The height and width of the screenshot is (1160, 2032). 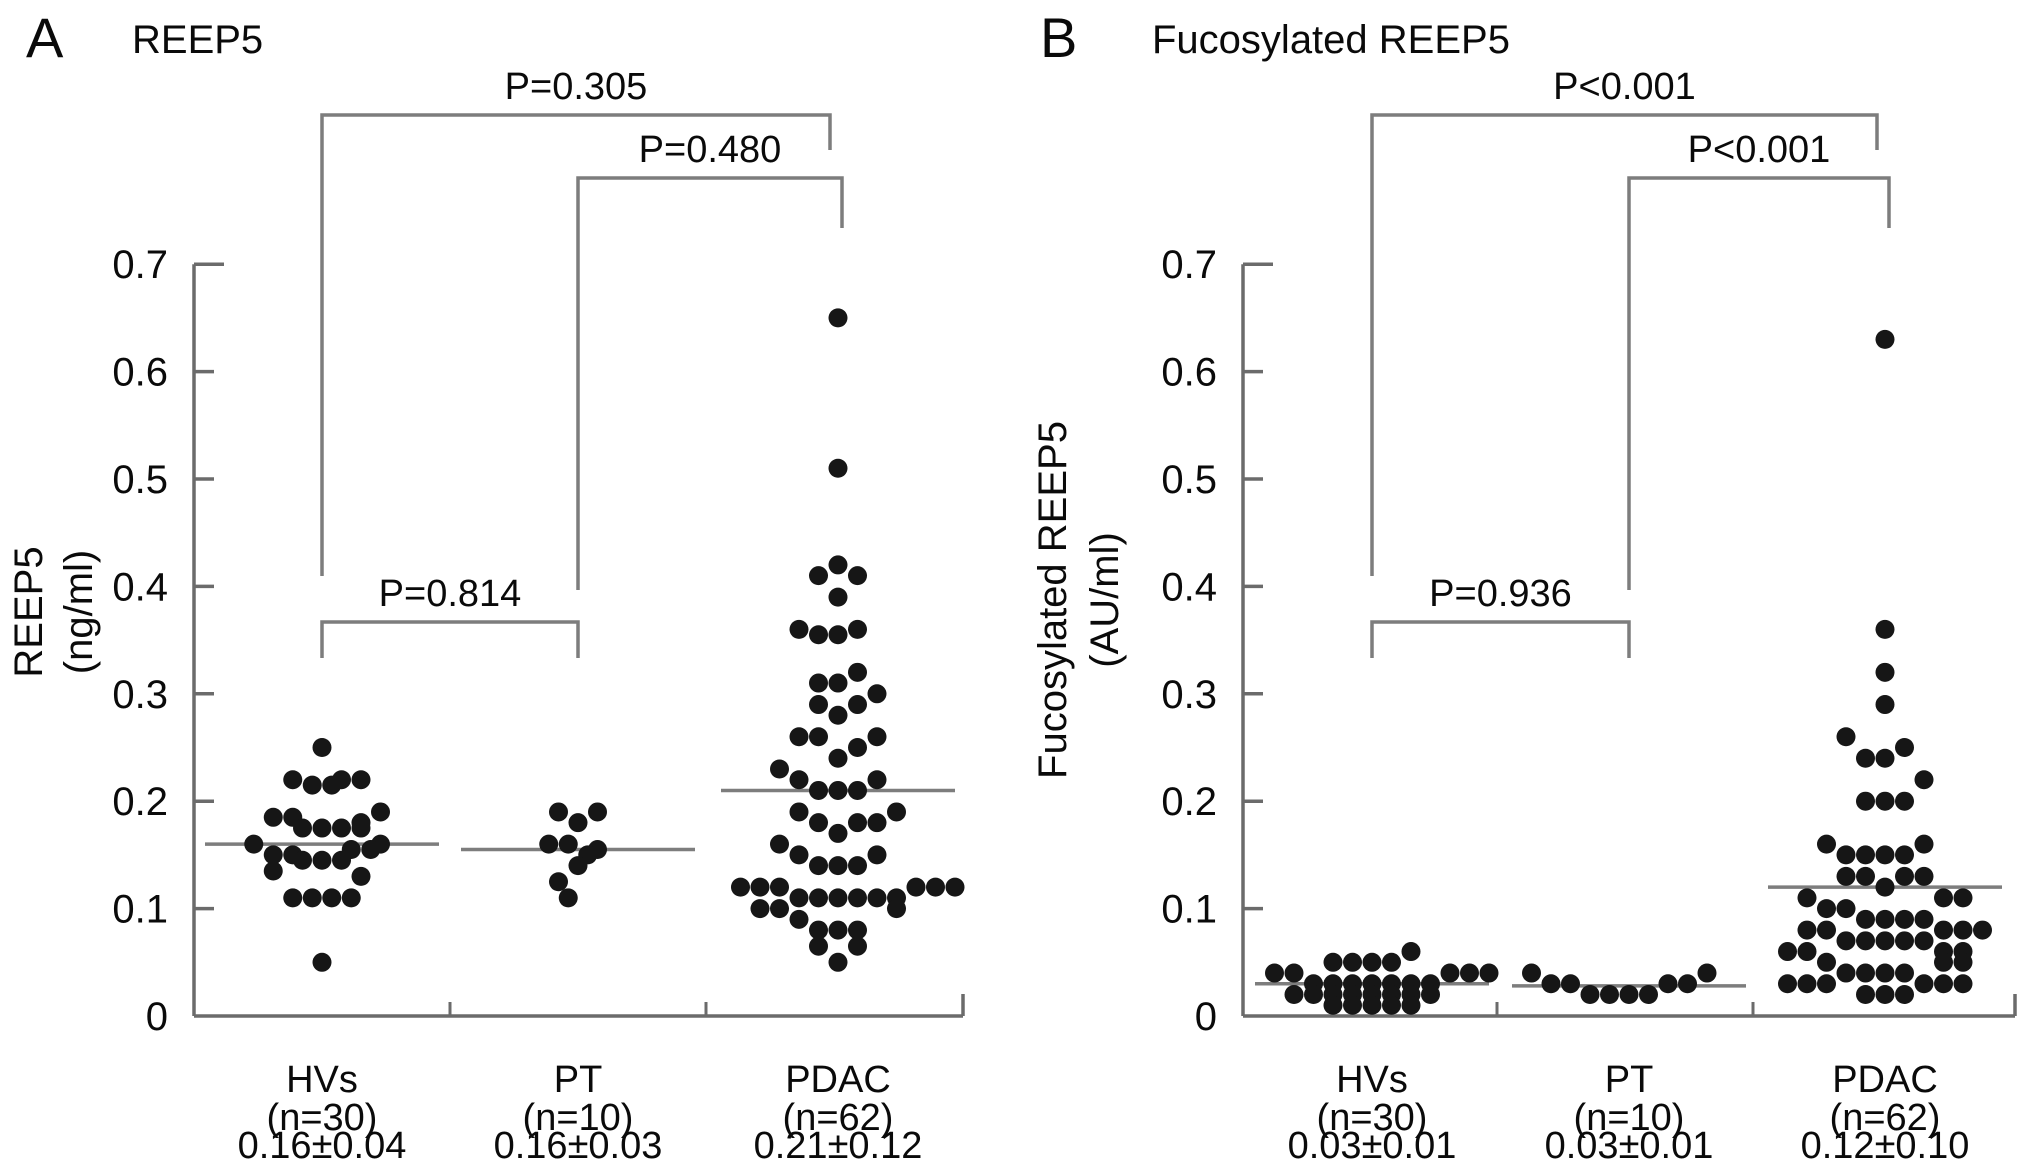 I want to click on group-label: HVs, so click(x=1372, y=1080).